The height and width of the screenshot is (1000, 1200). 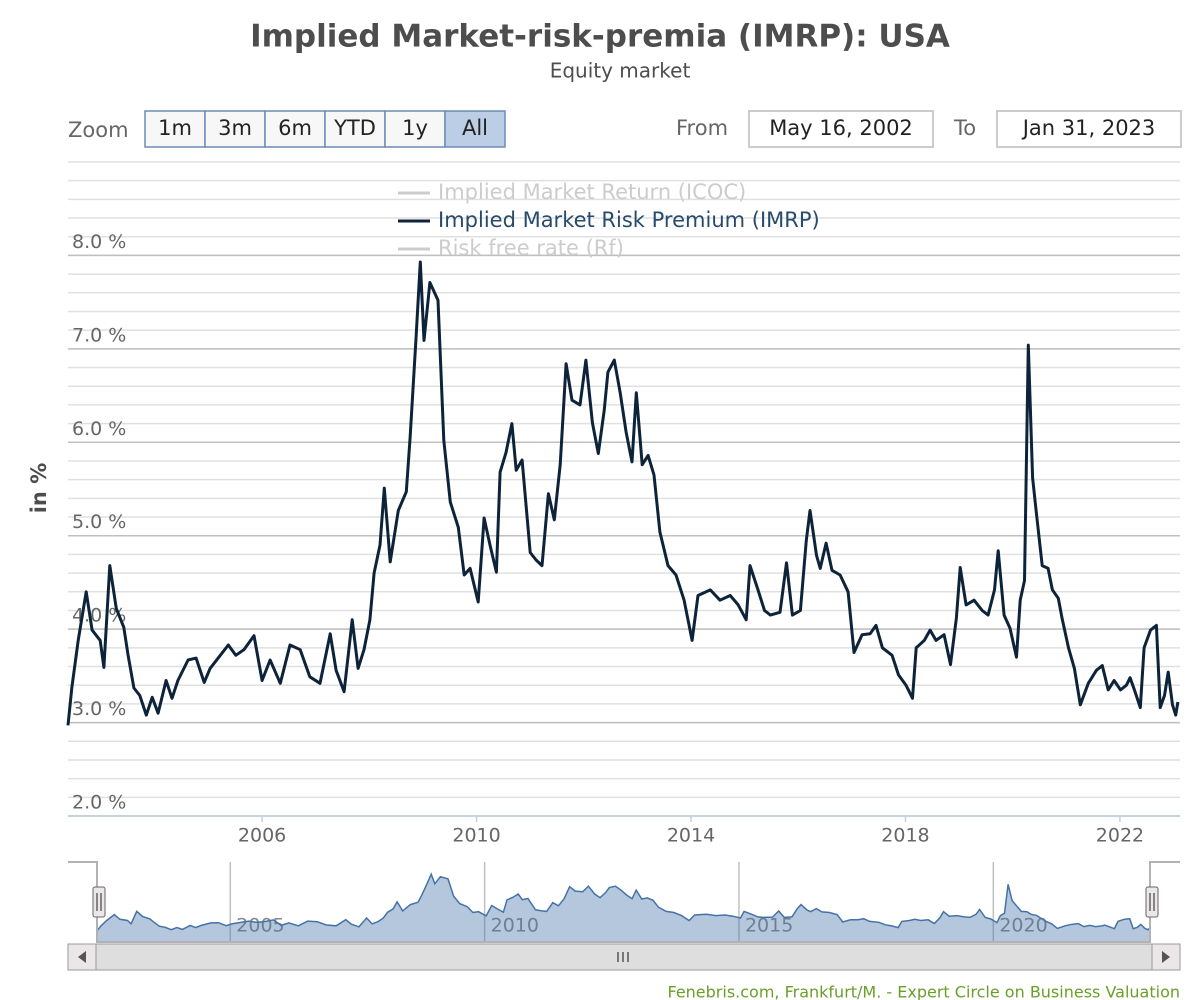 I want to click on to-date: Jan 31, 2023, so click(x=1088, y=128).